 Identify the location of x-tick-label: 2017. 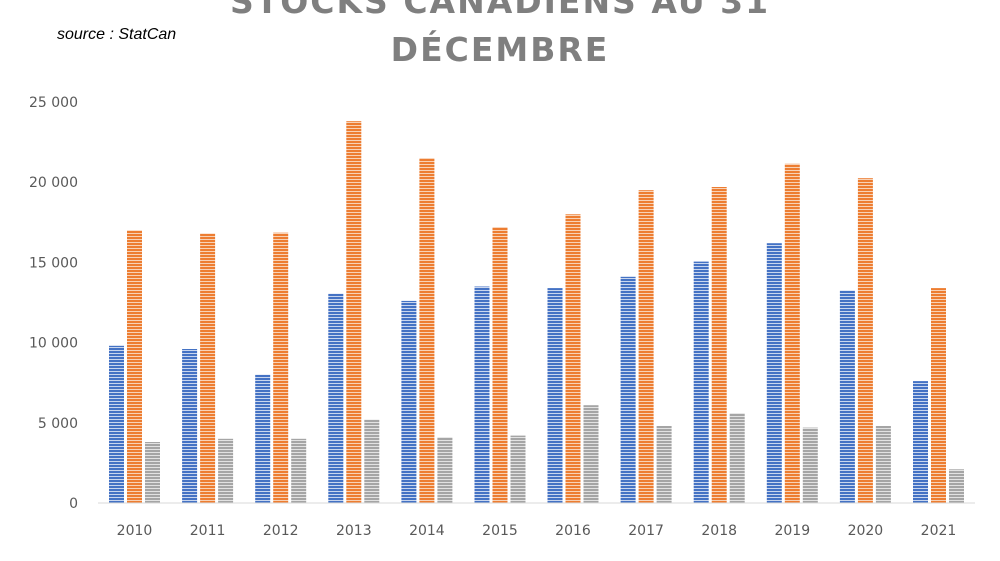
(646, 531).